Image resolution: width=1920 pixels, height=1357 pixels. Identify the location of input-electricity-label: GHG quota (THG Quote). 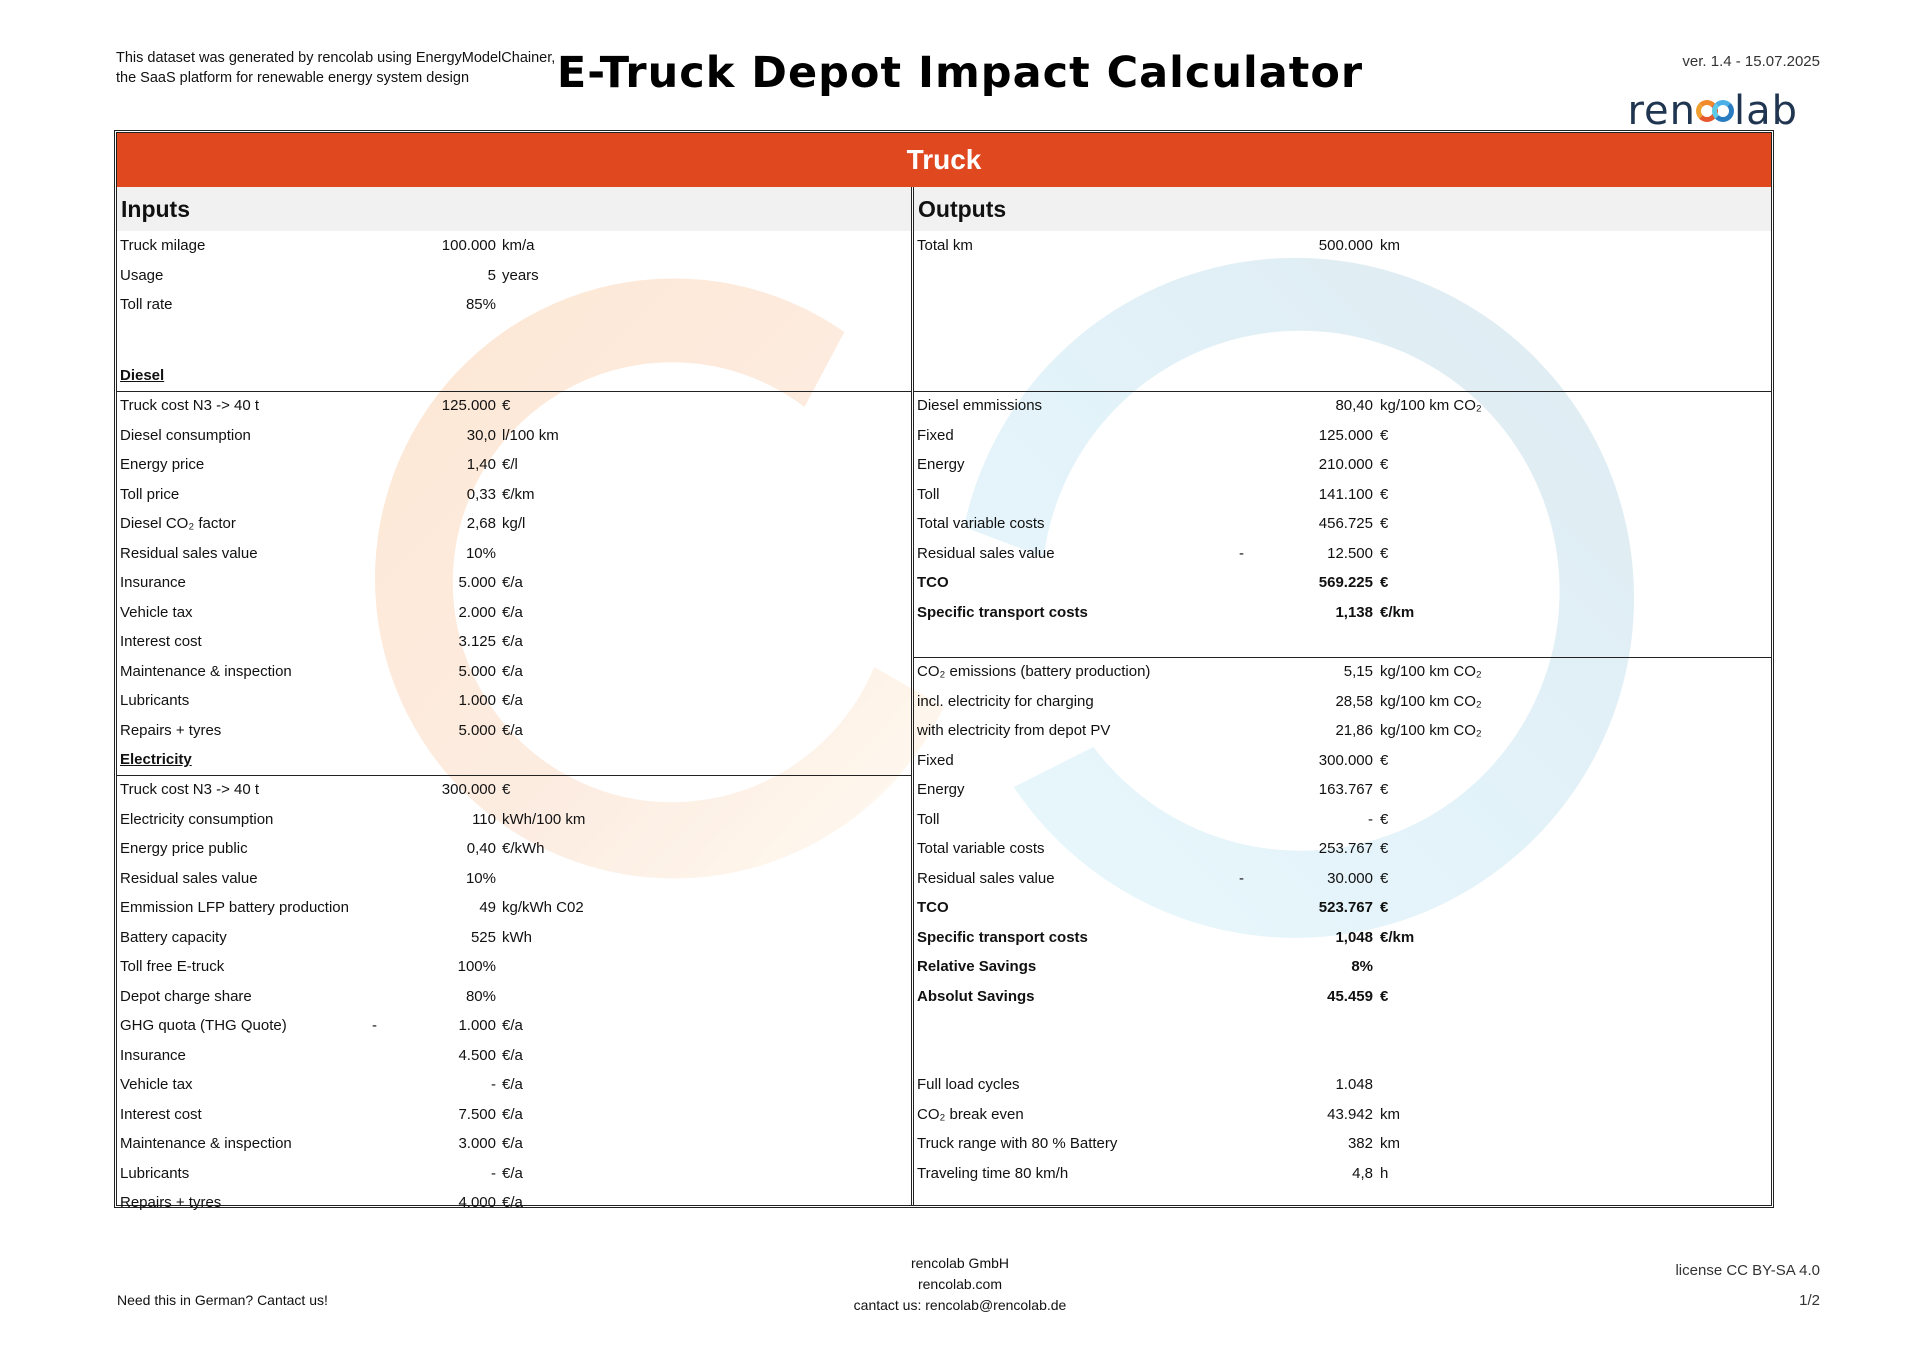
(203, 1025).